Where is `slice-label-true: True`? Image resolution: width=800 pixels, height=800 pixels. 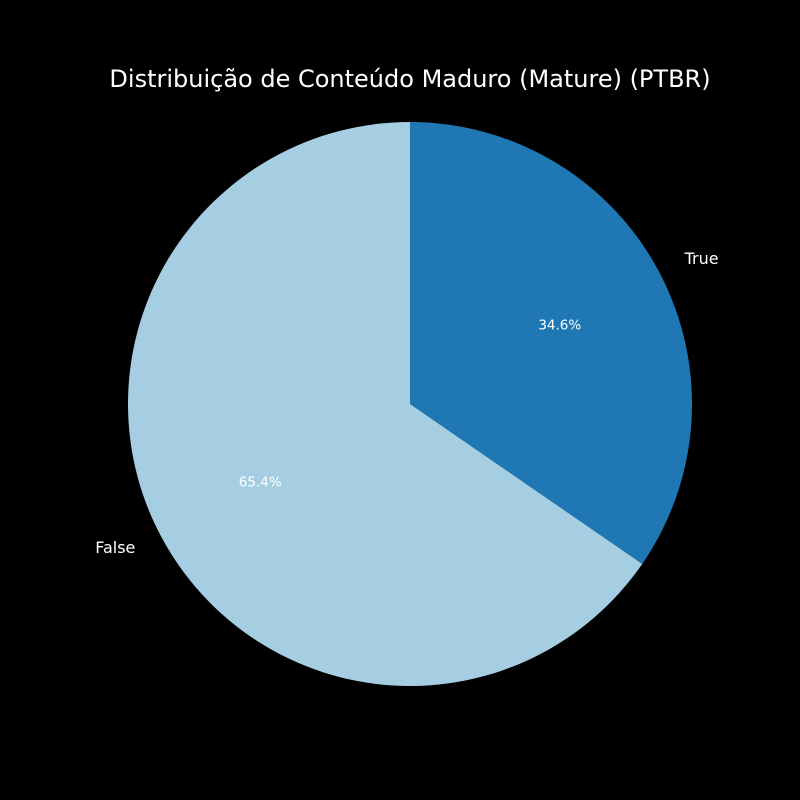 slice-label-true: True is located at coordinates (701, 258).